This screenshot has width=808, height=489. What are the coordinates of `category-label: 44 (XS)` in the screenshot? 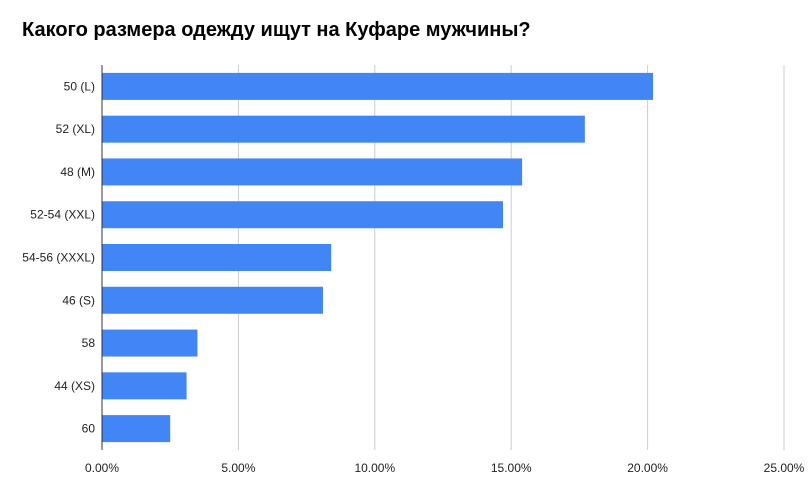 It's located at (74, 386).